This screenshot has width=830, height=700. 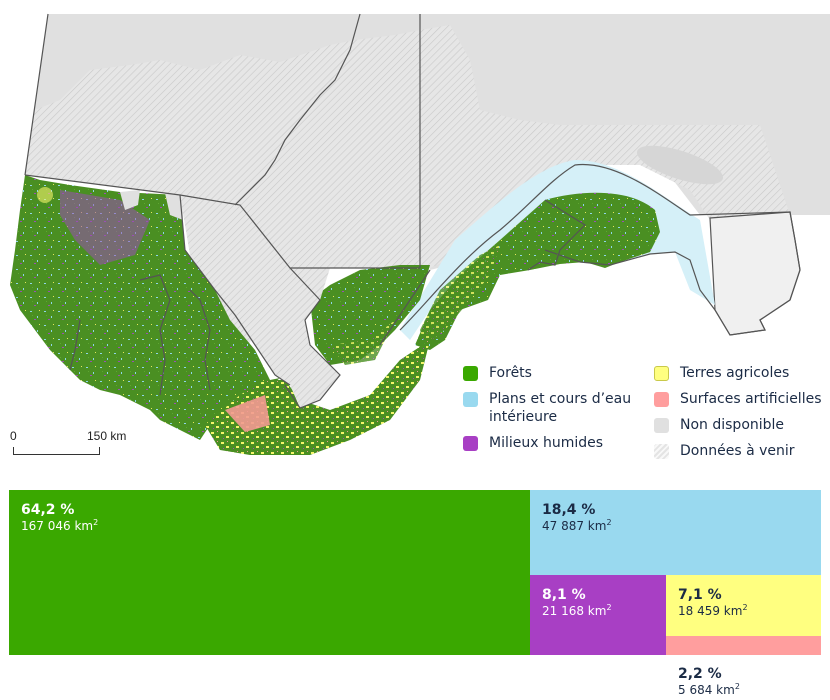 I want to click on scale-start-label: 0, so click(x=13, y=436).